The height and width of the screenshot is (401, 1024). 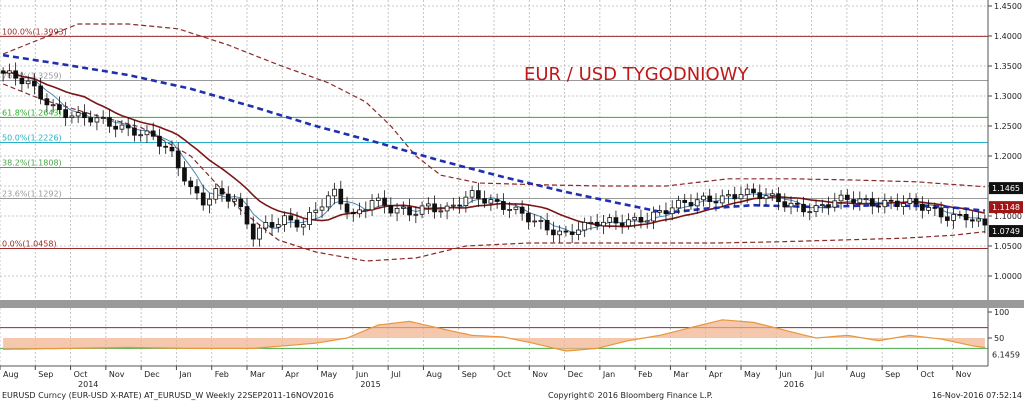 What do you see at coordinates (1006, 210) in the screenshot?
I see `price-tags: 1.1465 1.1148 1.0749` at bounding box center [1006, 210].